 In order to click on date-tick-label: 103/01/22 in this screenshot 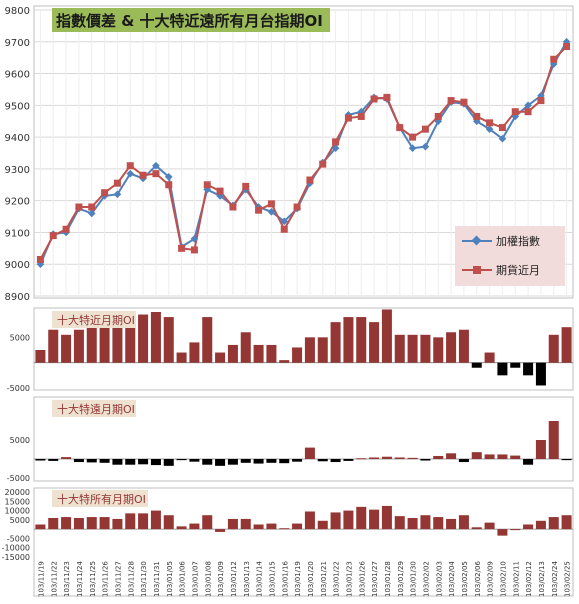, I will do `click(337, 579)`.